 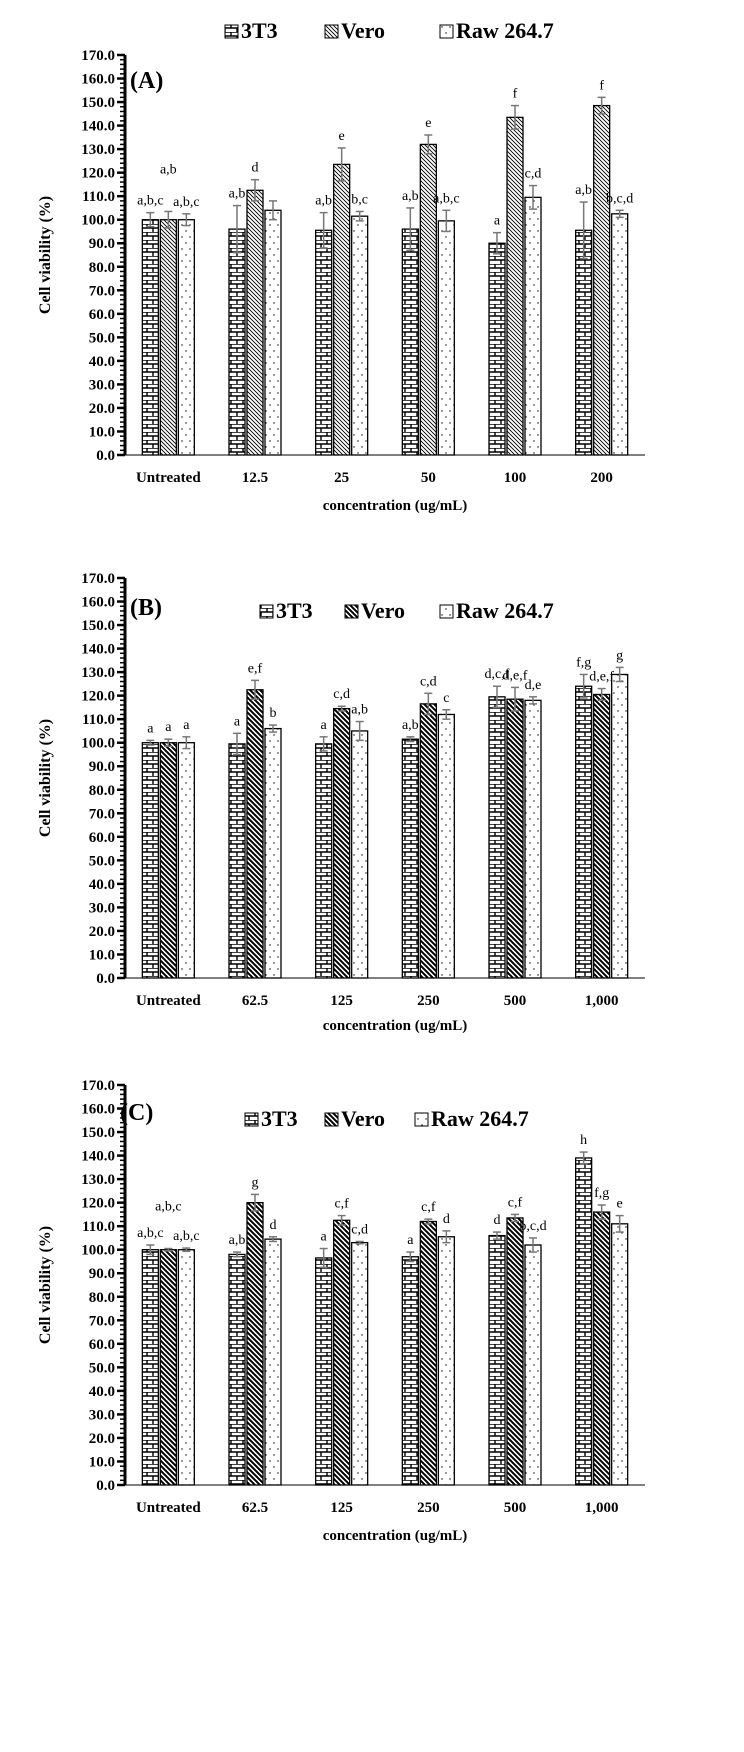 I want to click on legend-label: Vero, so click(x=363, y=30).